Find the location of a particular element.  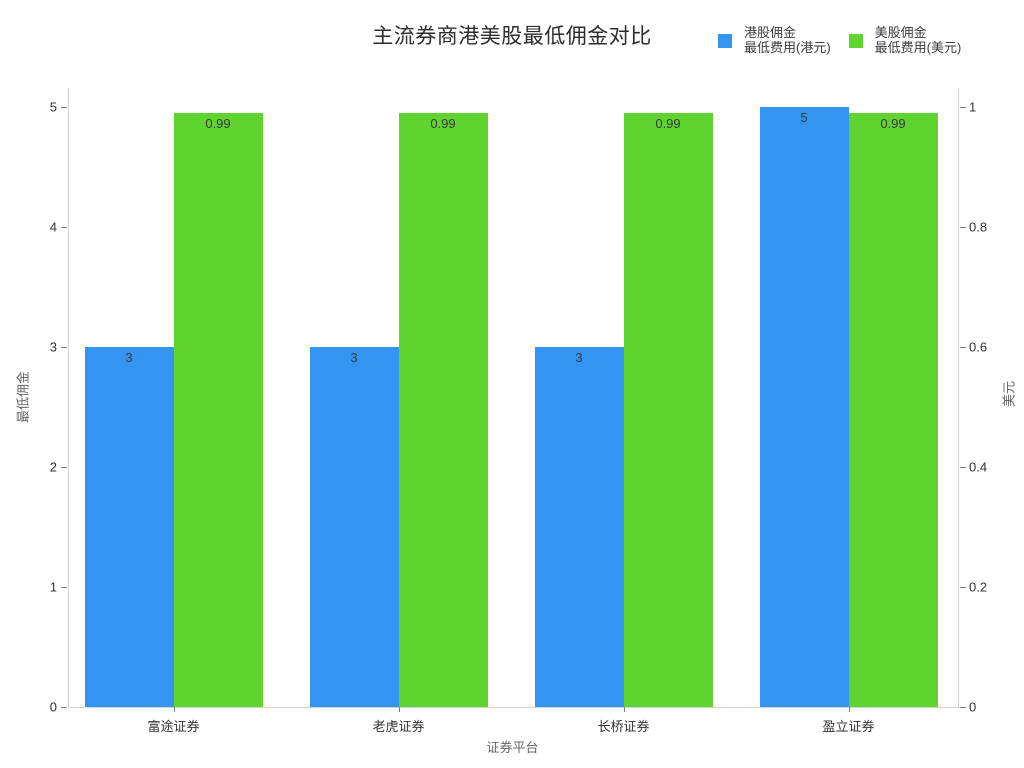

legend-item-hk-commission: 港股佣金 最低费用(港元) is located at coordinates (774, 40).